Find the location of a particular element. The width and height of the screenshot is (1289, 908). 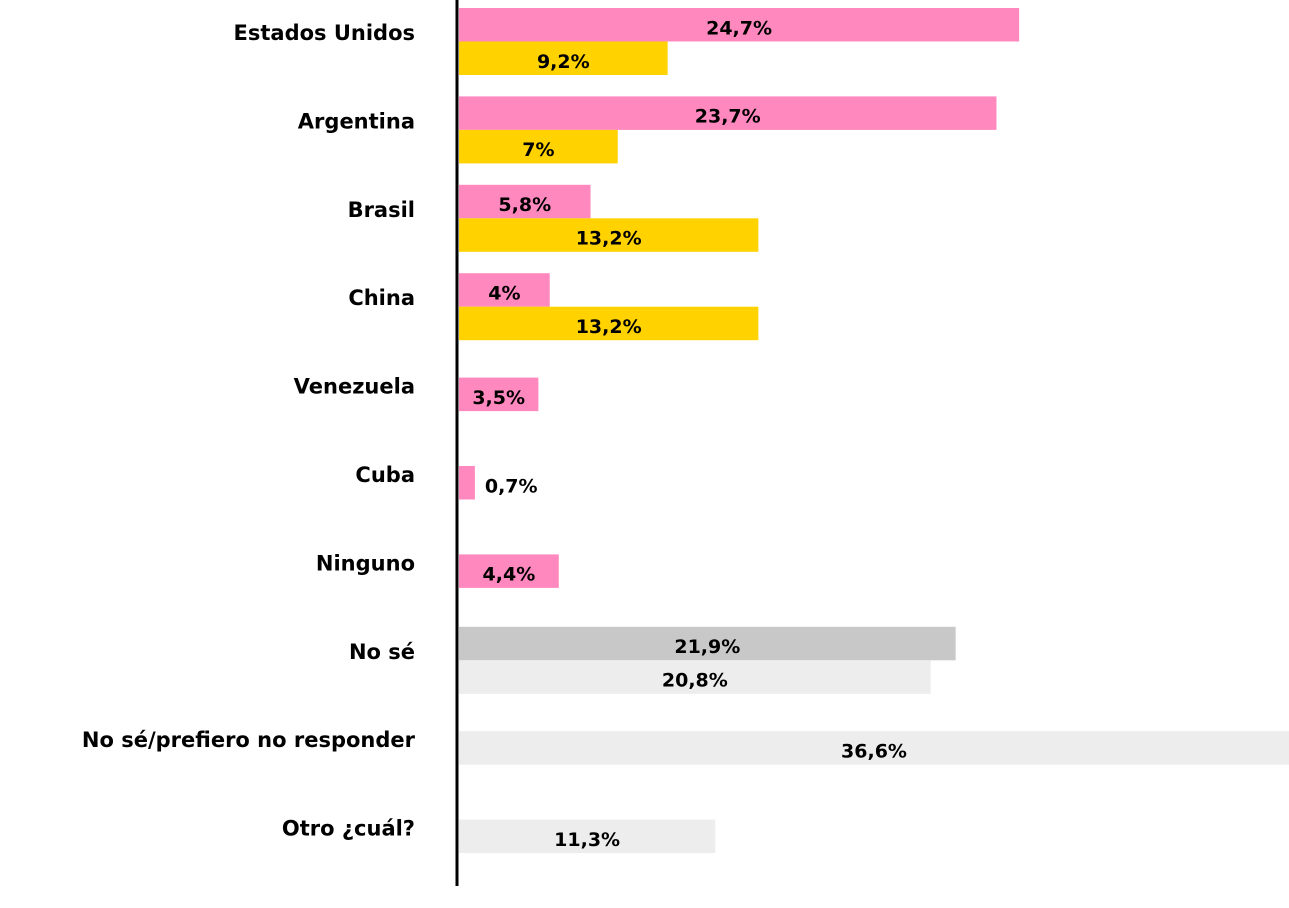

value-label: 20,8% is located at coordinates (695, 681).